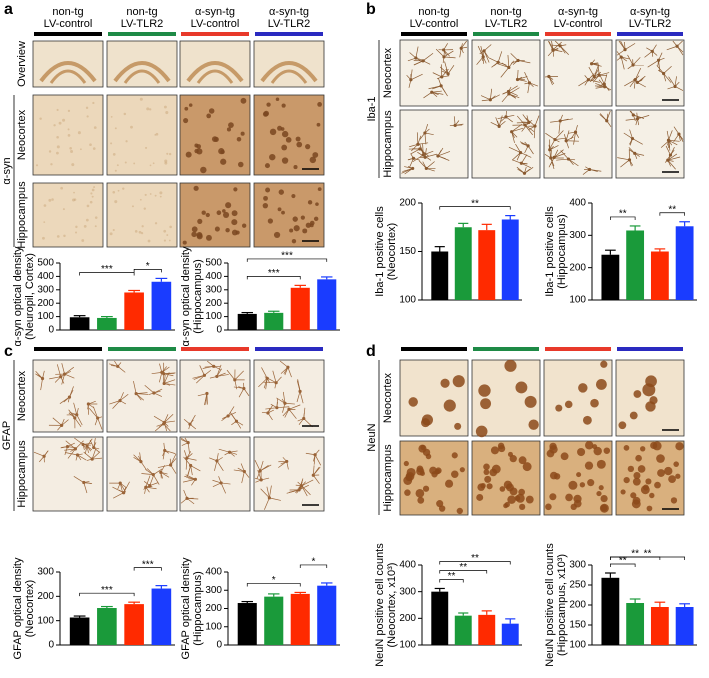  I want to click on group-bar, so click(215, 349).